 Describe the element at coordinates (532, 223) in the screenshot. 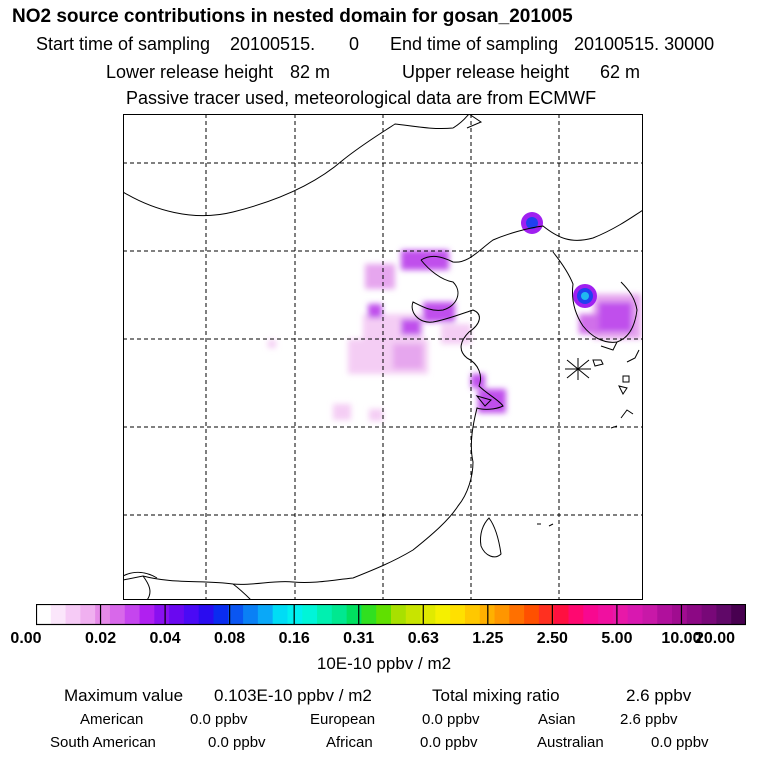

I see `hotspot-north-core` at that location.